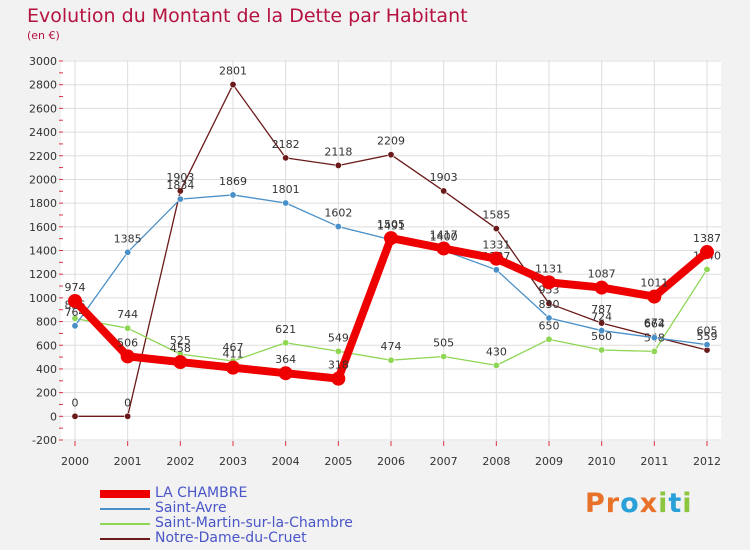 The width and height of the screenshot is (750, 550). I want to click on y-tick-label: 1000, so click(43, 298).